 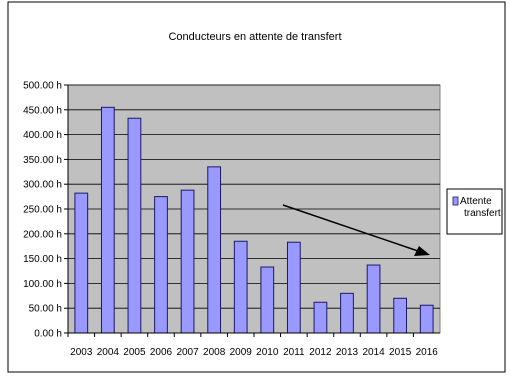 What do you see at coordinates (161, 265) in the screenshot?
I see `bar-2006` at bounding box center [161, 265].